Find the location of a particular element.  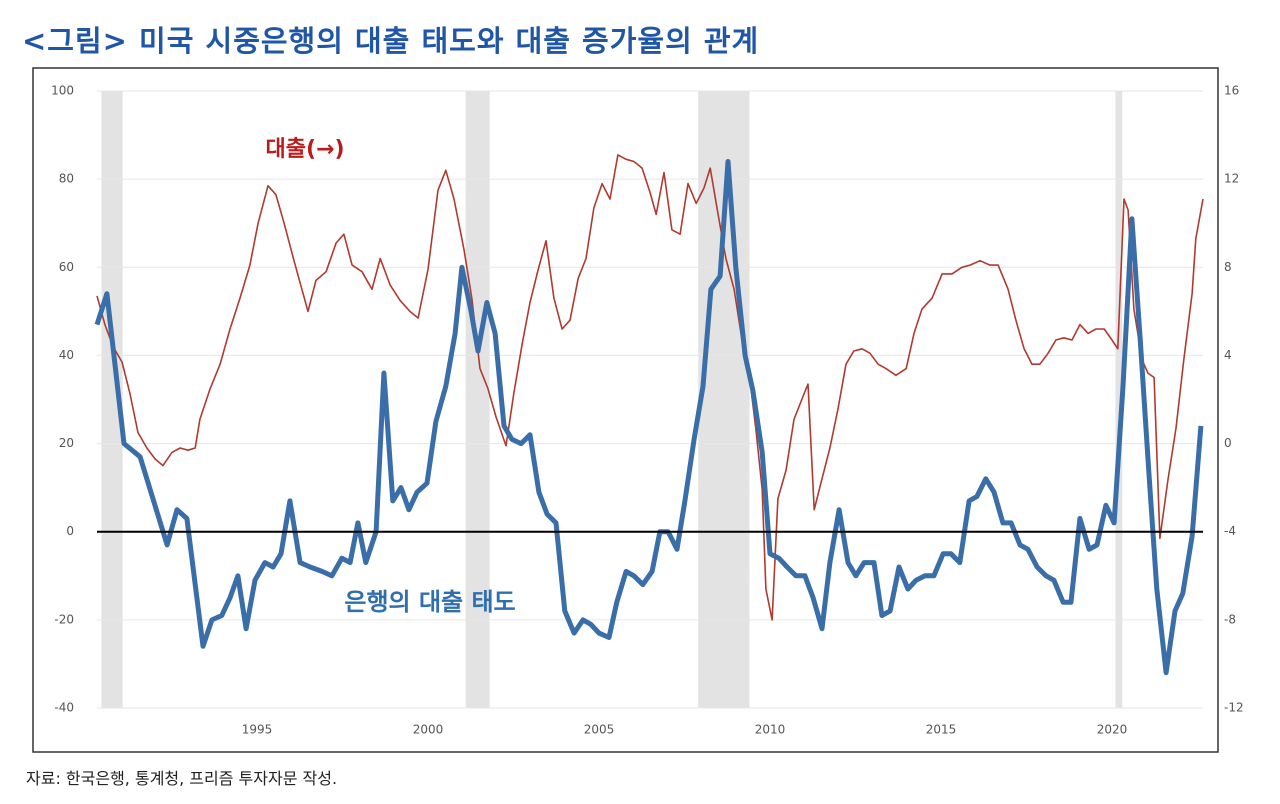

y-tick-label: 60 is located at coordinates (66, 267).